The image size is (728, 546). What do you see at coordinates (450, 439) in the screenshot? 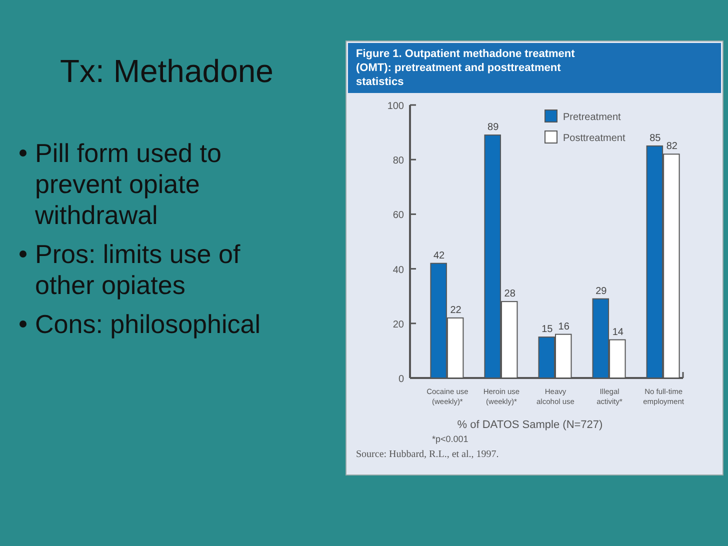
I see `text: *p<0.001` at bounding box center [450, 439].